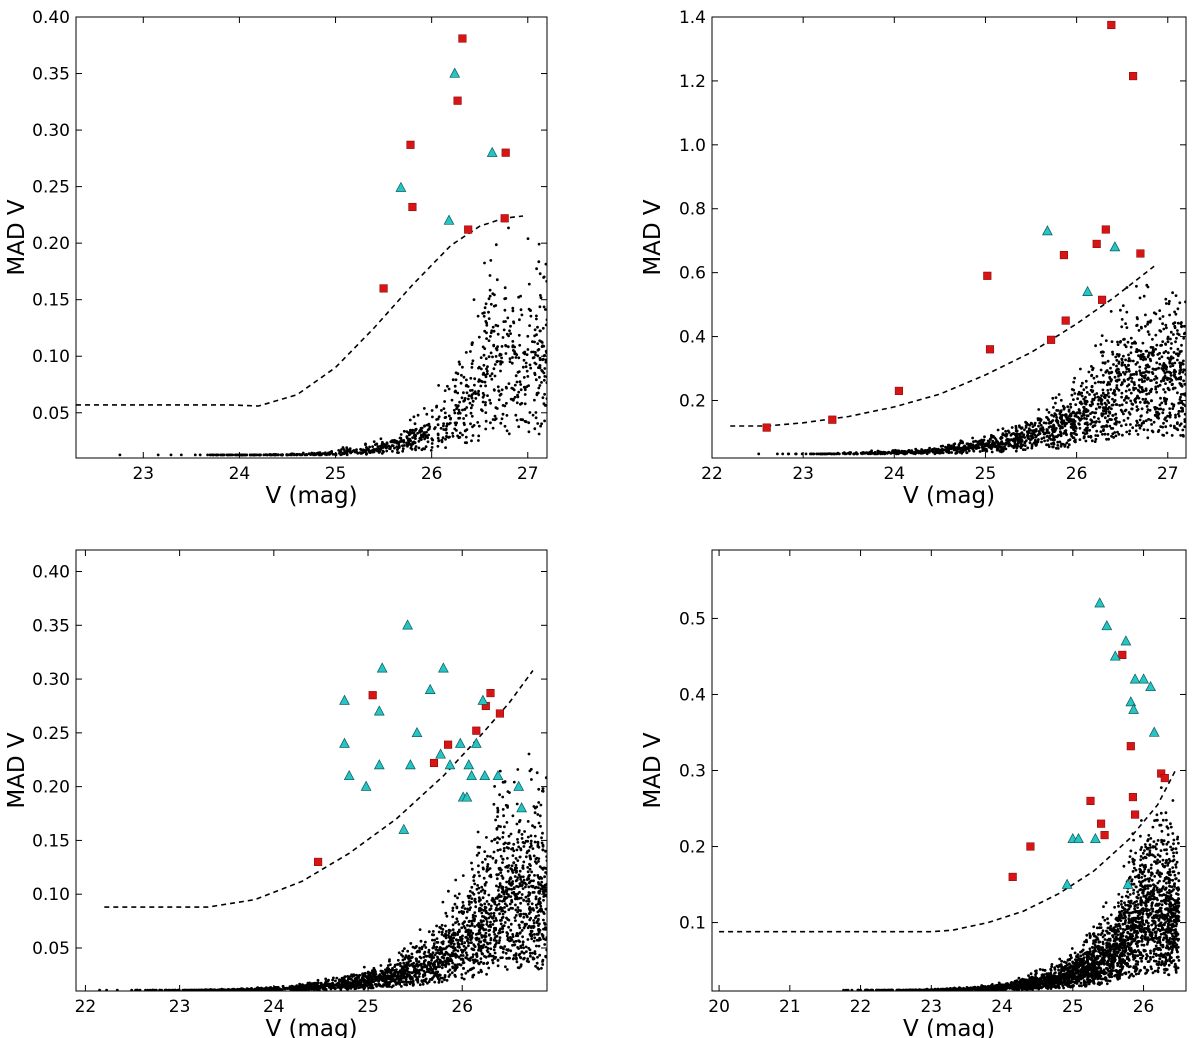 The width and height of the screenshot is (1200, 1038). I want to click on y-tick-label: 1.2, so click(692, 82).